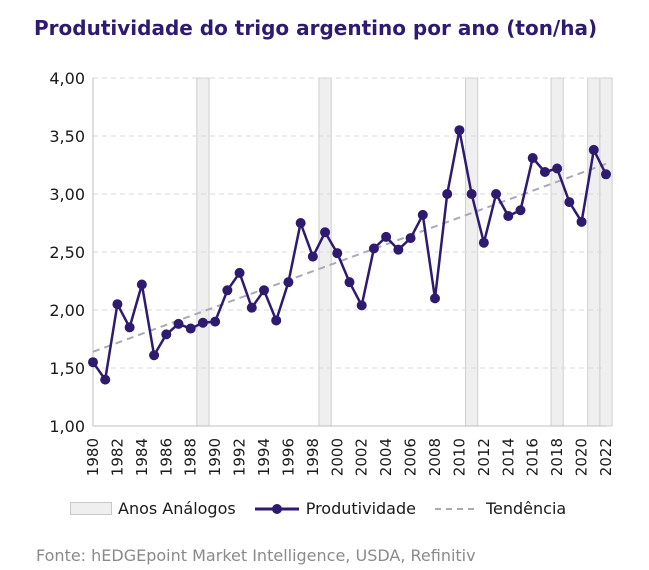  I want to click on data-point-1984, so click(141, 284).